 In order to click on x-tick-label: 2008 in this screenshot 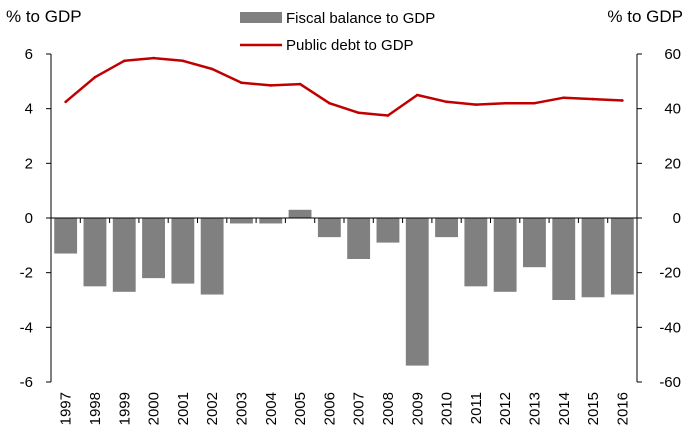, I will do `click(388, 408)`.